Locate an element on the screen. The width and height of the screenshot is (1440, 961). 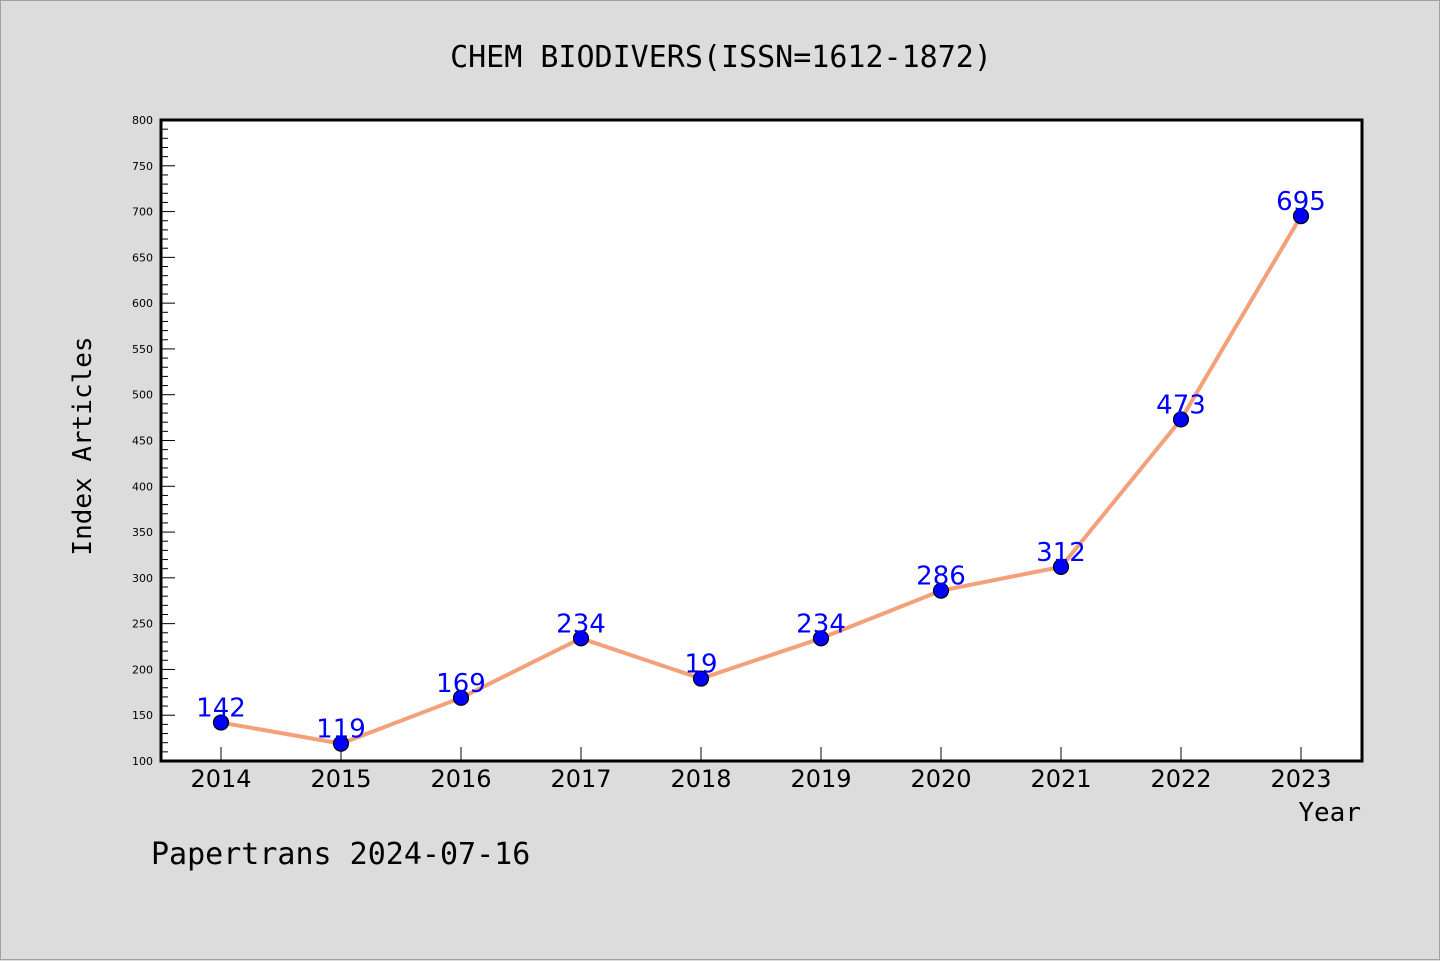
x-tick-label: 2021 is located at coordinates (1060, 779).